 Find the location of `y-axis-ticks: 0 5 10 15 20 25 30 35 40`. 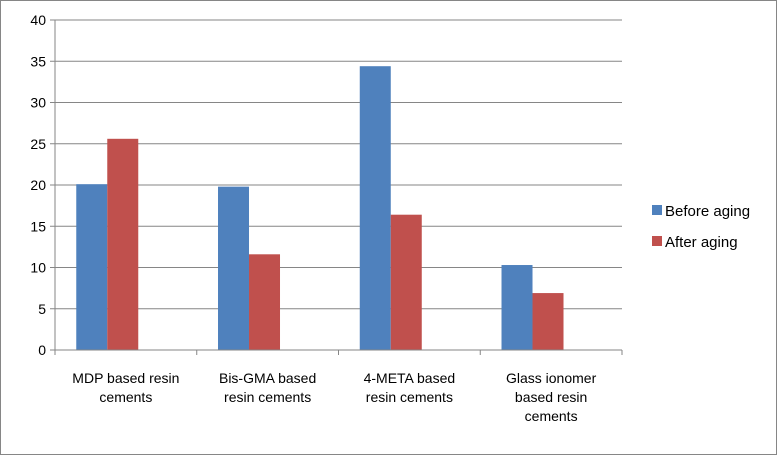

y-axis-ticks: 0 5 10 15 20 25 30 35 40 is located at coordinates (38, 185).